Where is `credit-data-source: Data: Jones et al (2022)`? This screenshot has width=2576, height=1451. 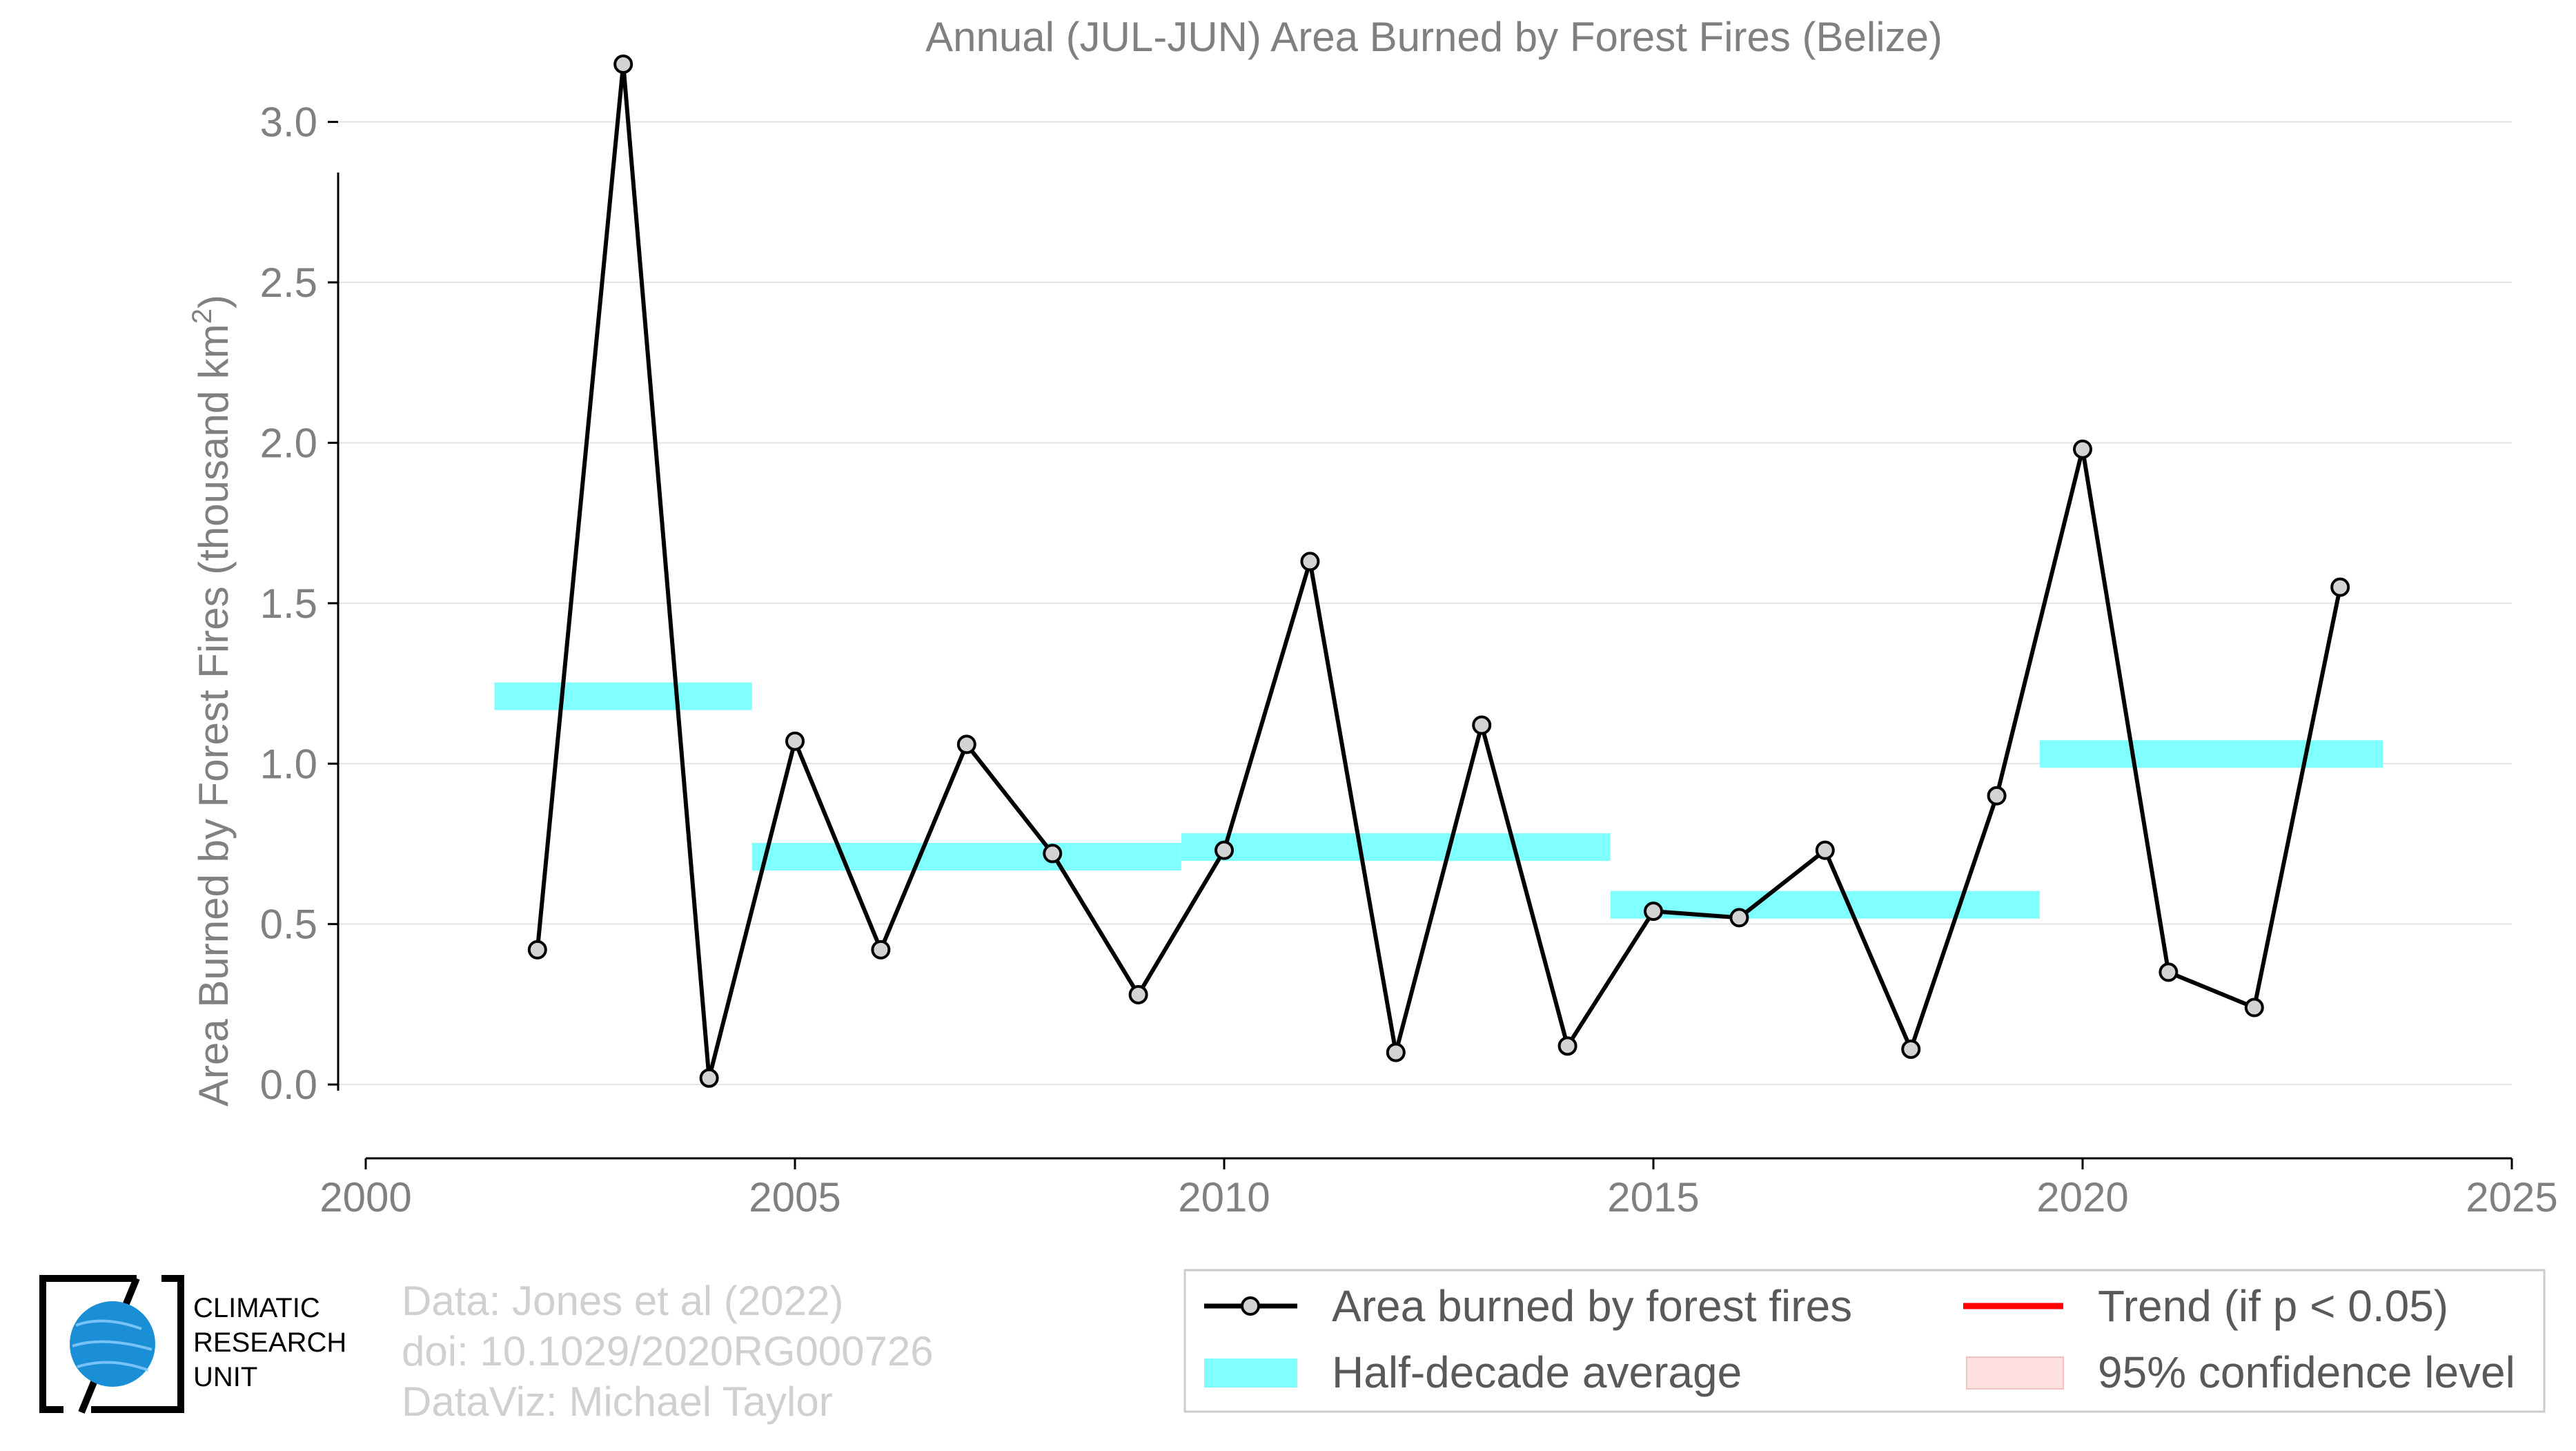 credit-data-source: Data: Jones et al (2022) is located at coordinates (622, 1301).